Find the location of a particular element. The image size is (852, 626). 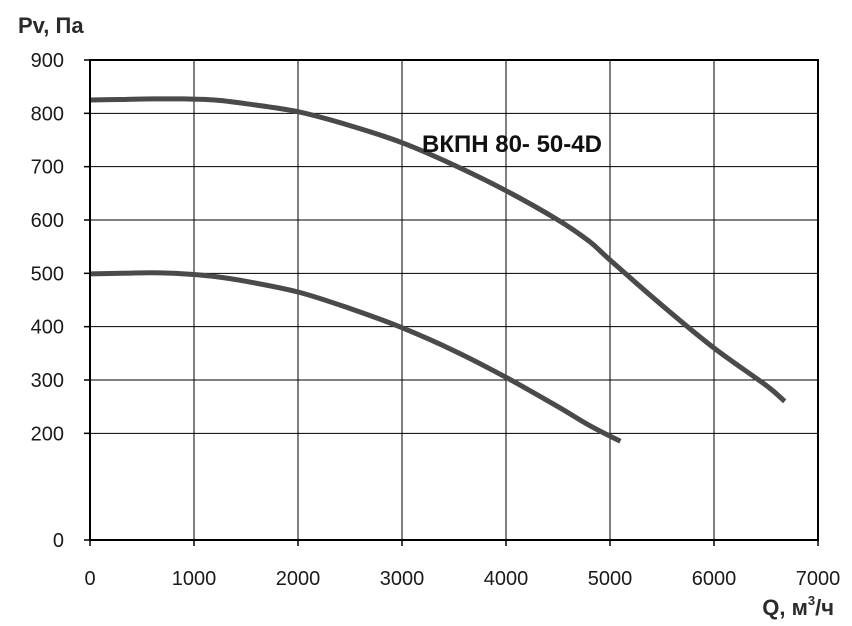

y-tick-label: 700 is located at coordinates (47, 168).